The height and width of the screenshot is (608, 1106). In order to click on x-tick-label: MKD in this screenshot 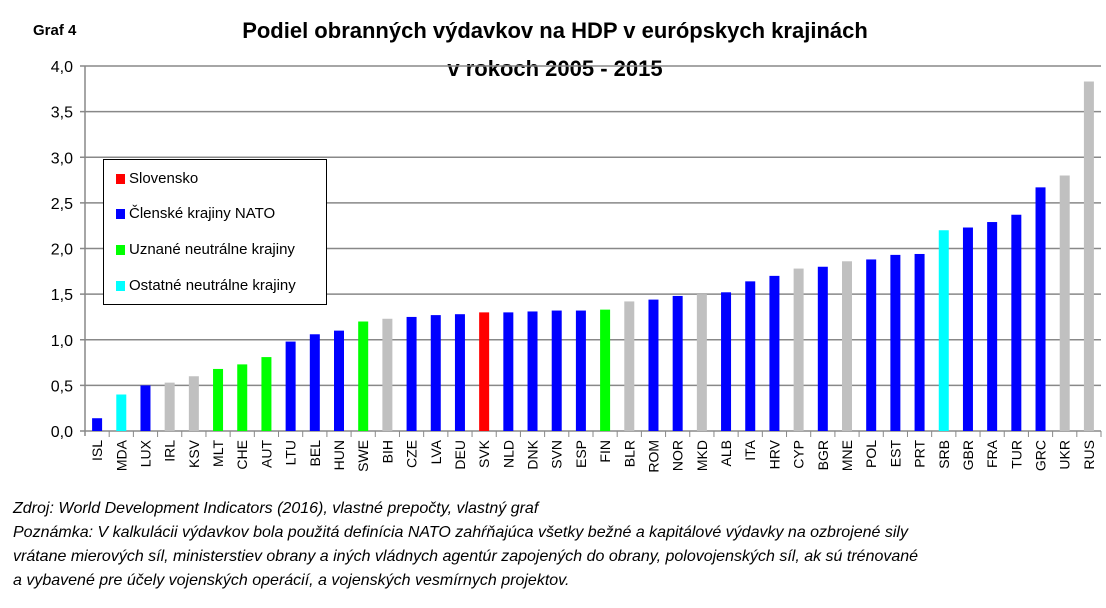, I will do `click(702, 455)`.